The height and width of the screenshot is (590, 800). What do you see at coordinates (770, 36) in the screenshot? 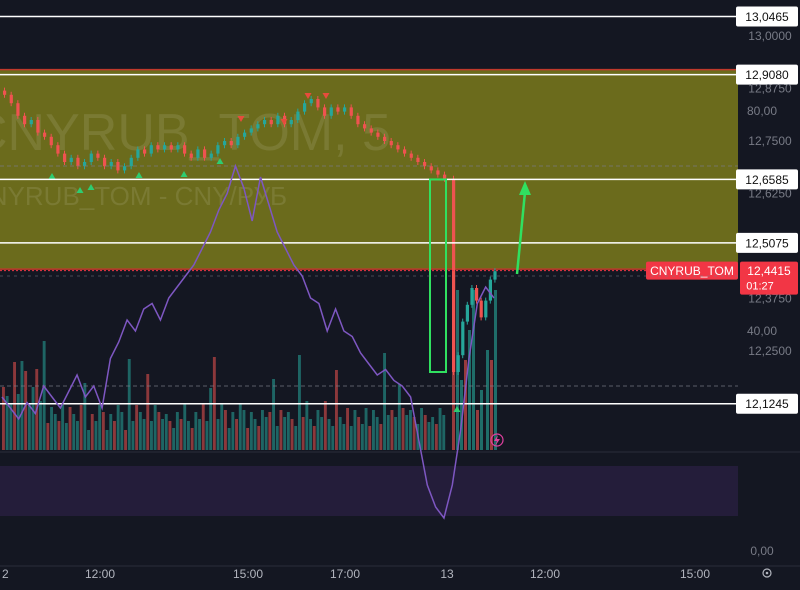
I see `price-axis-tick: 13,0000` at bounding box center [770, 36].